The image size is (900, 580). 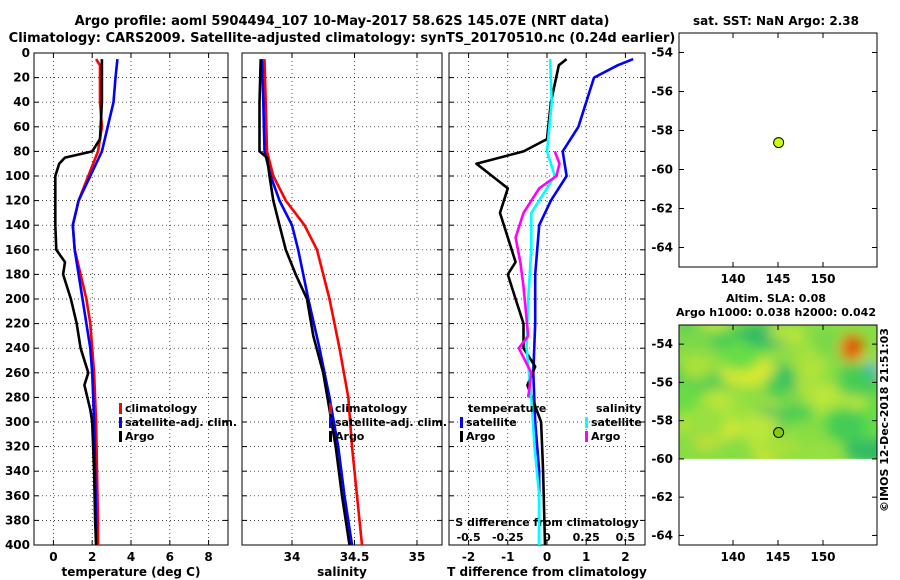 What do you see at coordinates (777, 279) in the screenshot?
I see `sst-map-xtick-label: 145` at bounding box center [777, 279].